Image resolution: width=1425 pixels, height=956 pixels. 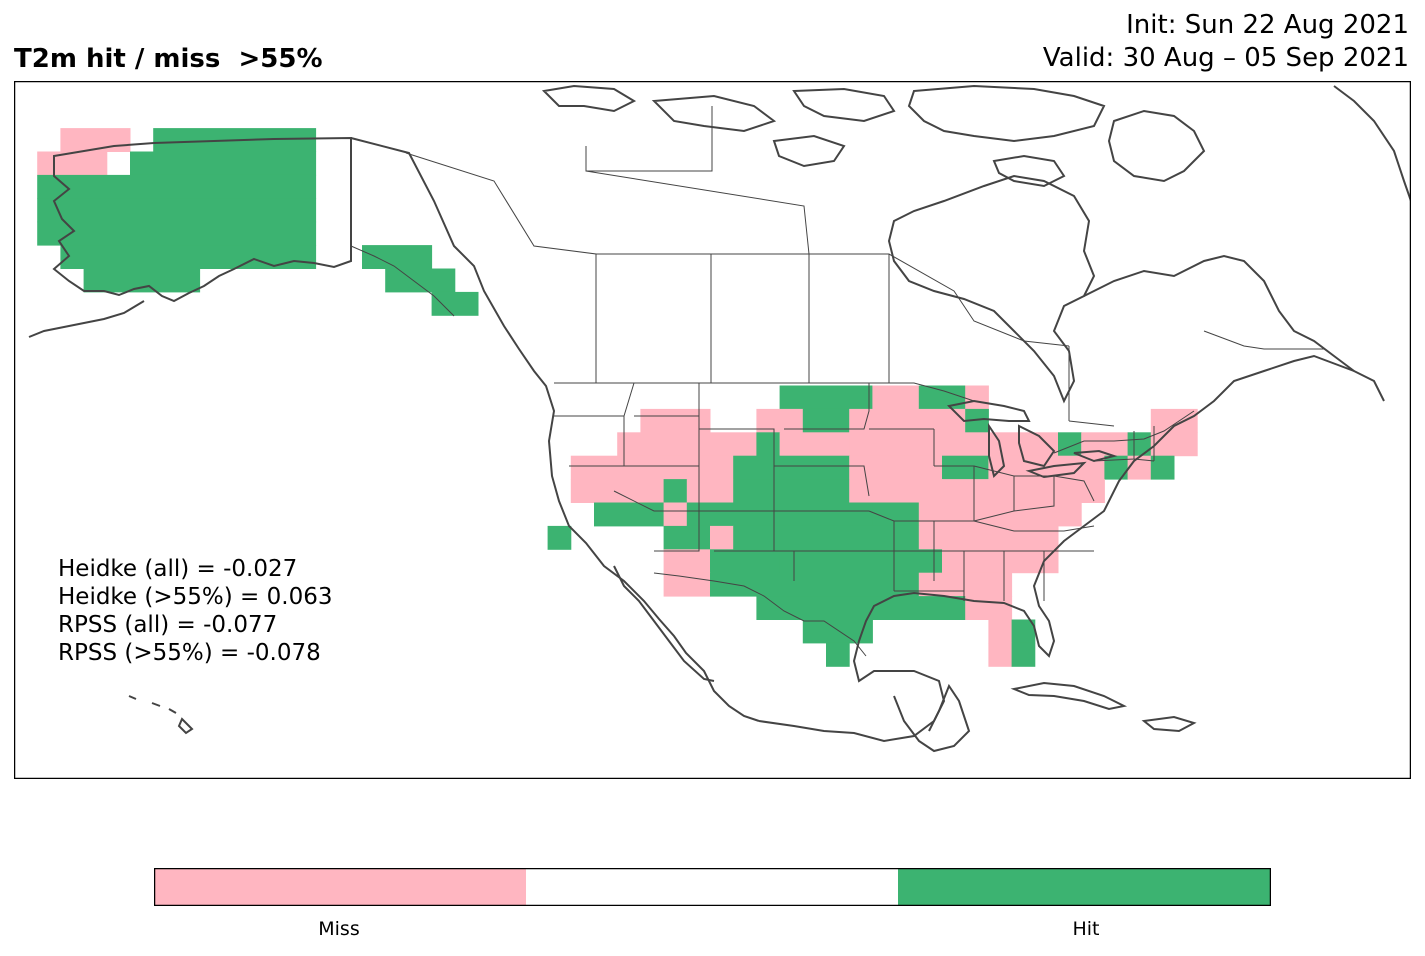 What do you see at coordinates (189, 653) in the screenshot?
I see `stat-rpss-55: RPSS (>55%) = -0.078` at bounding box center [189, 653].